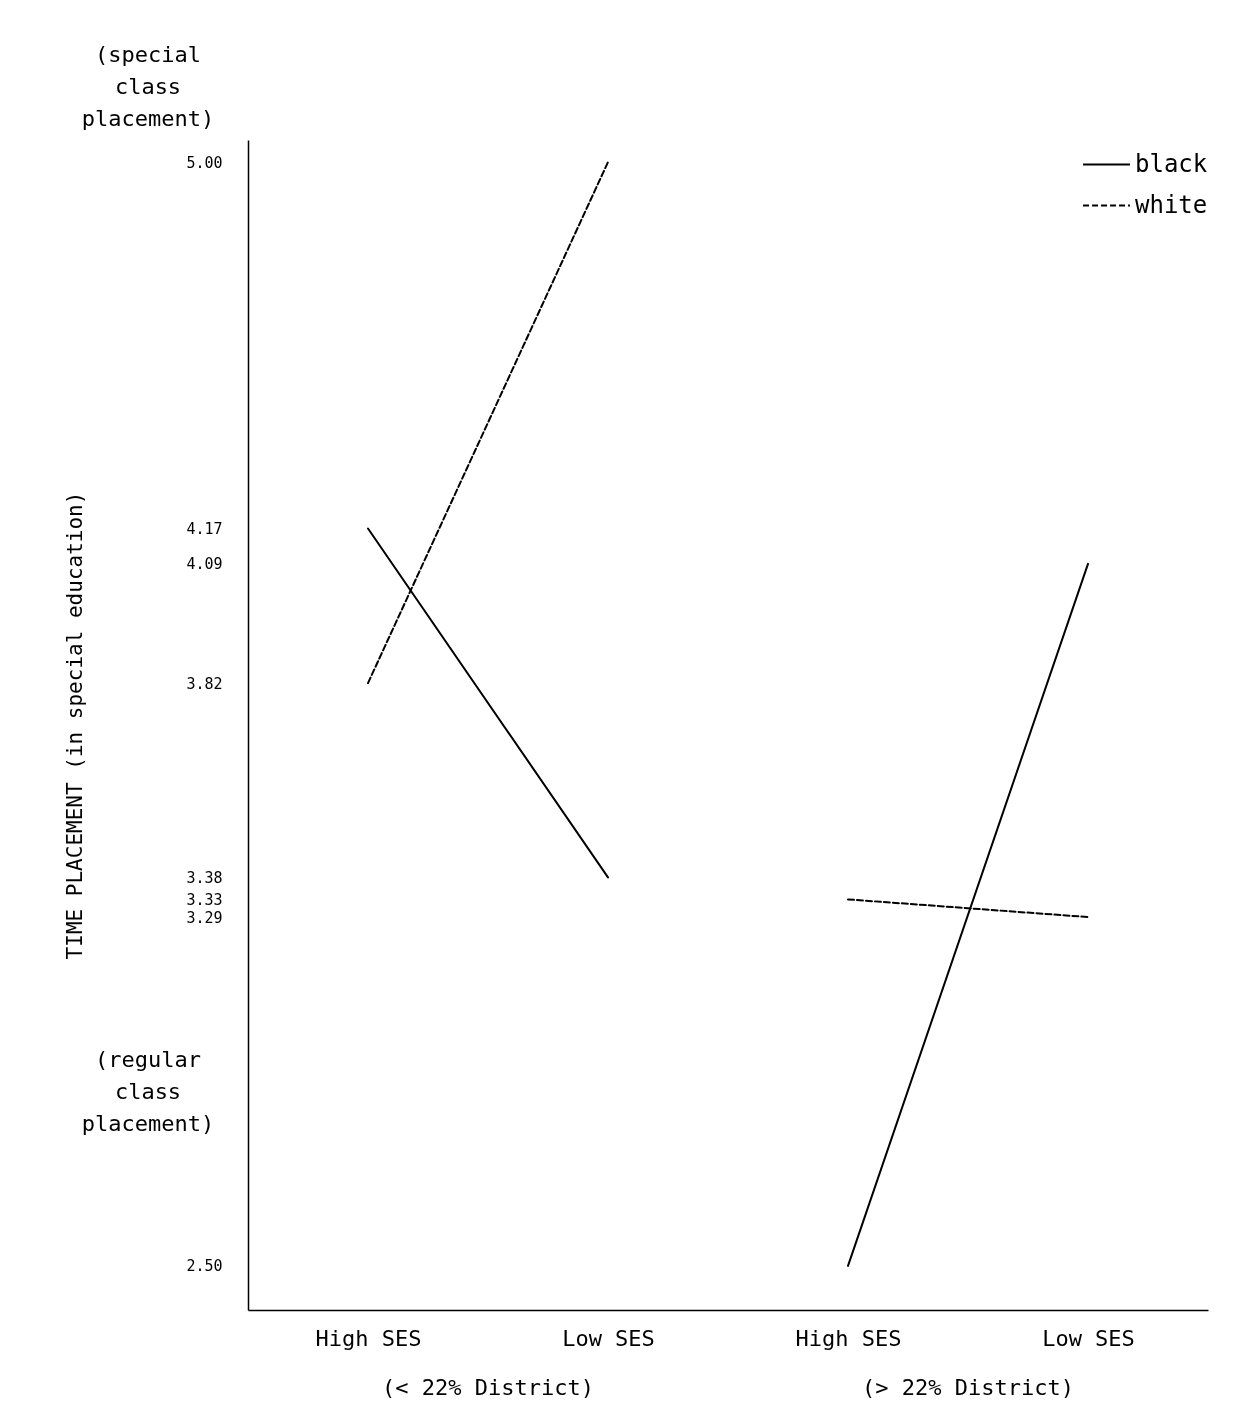 The width and height of the screenshot is (1234, 1415). I want to click on text: (> 22% District), so click(968, 1387).